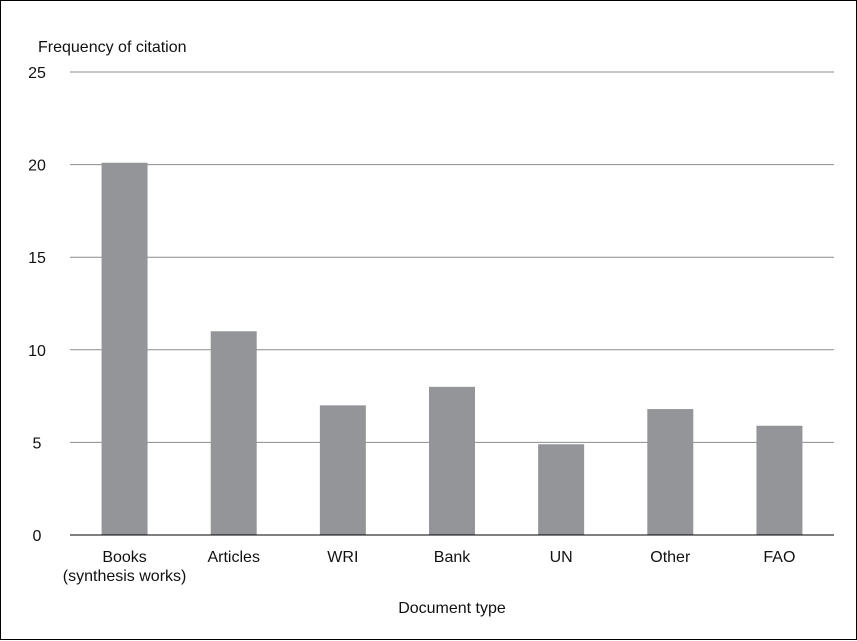  I want to click on x-tick-label: FAO, so click(779, 557).